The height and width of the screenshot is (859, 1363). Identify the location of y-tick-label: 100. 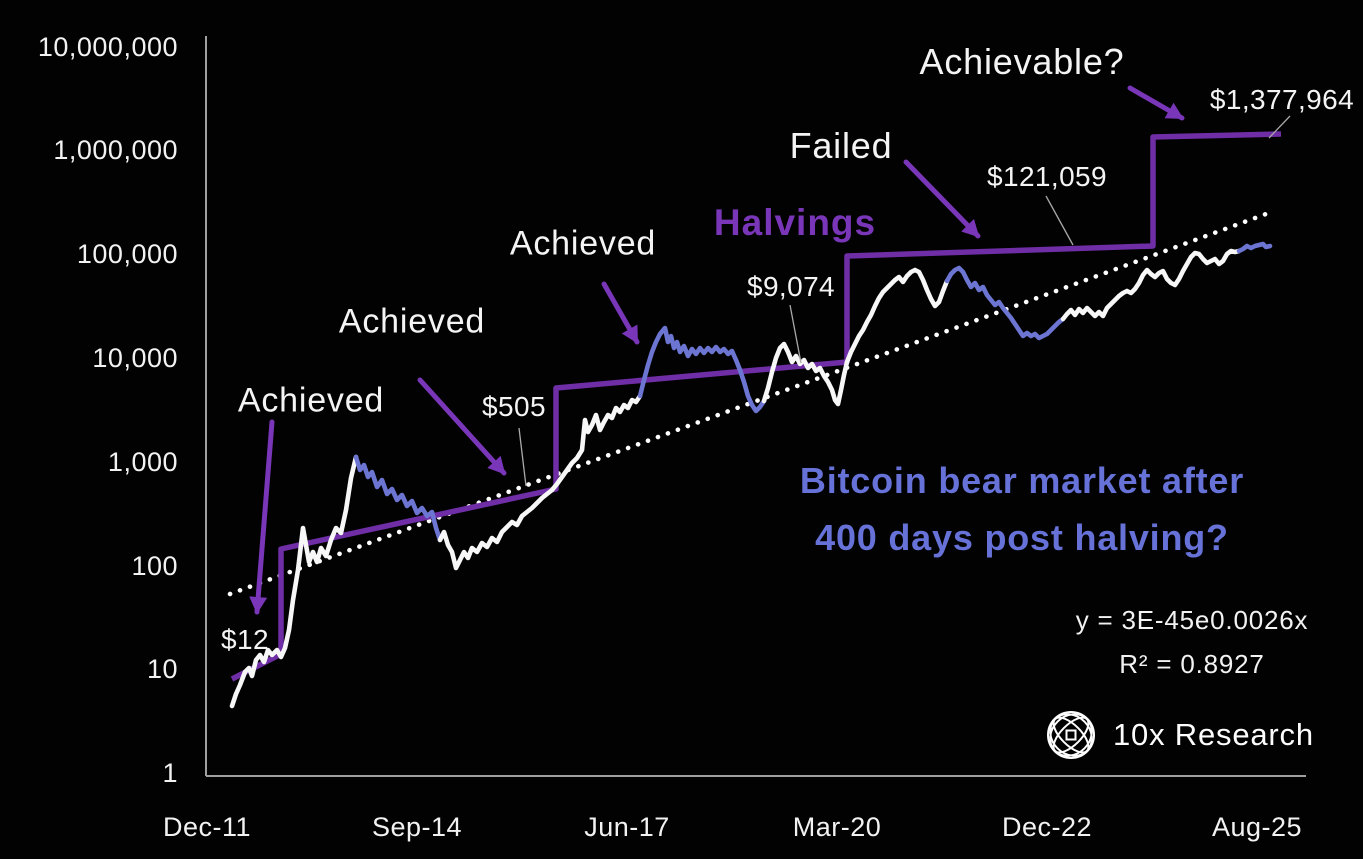
(154, 566).